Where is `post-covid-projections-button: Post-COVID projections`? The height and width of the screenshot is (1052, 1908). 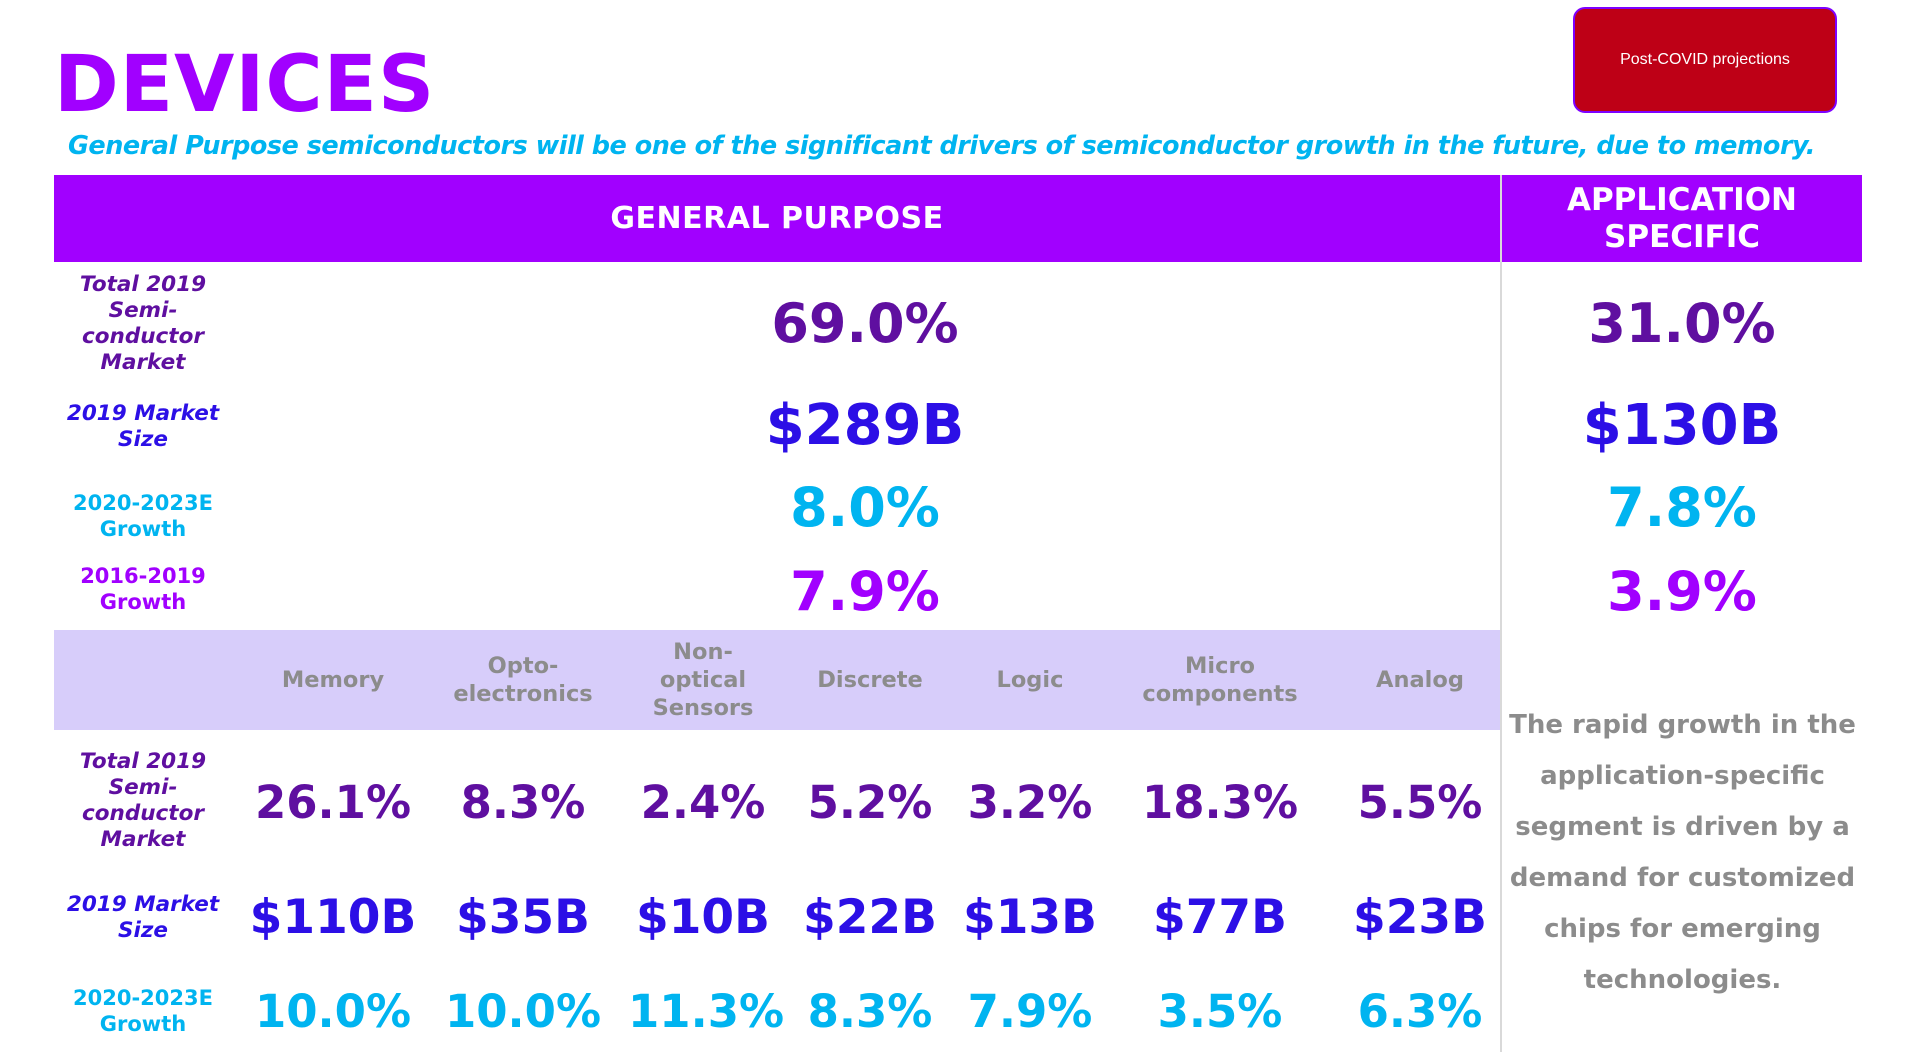
post-covid-projections-button: Post-COVID projections is located at coordinates (1705, 60).